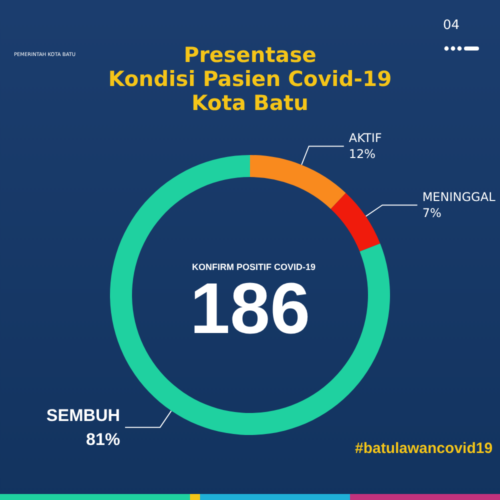 The width and height of the screenshot is (500, 500). I want to click on slice-label: SEMBUH, so click(83, 415).